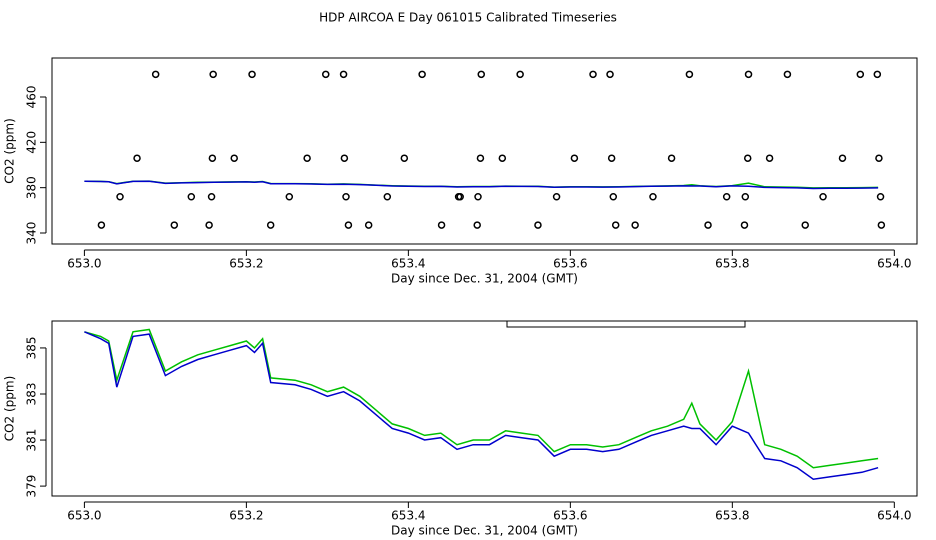 The height and width of the screenshot is (540, 936). I want to click on y-tick-label: 381, so click(32, 440).